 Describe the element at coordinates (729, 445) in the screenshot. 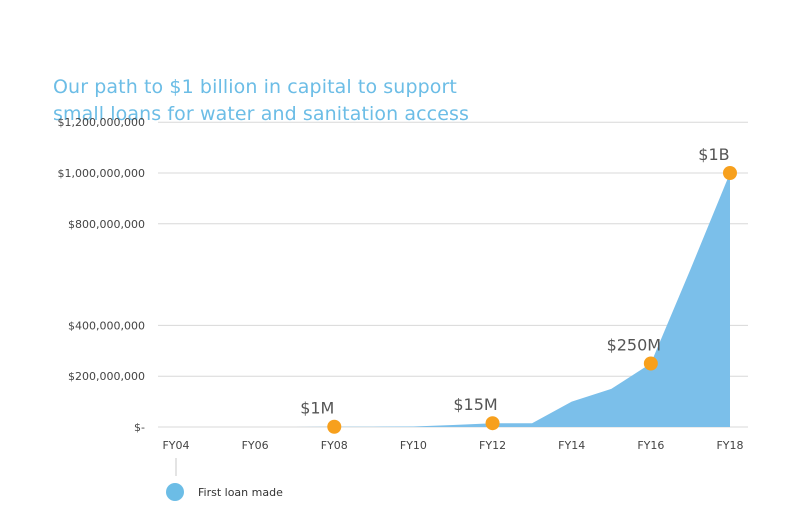

I see `x-tick-label-7: FY18` at that location.